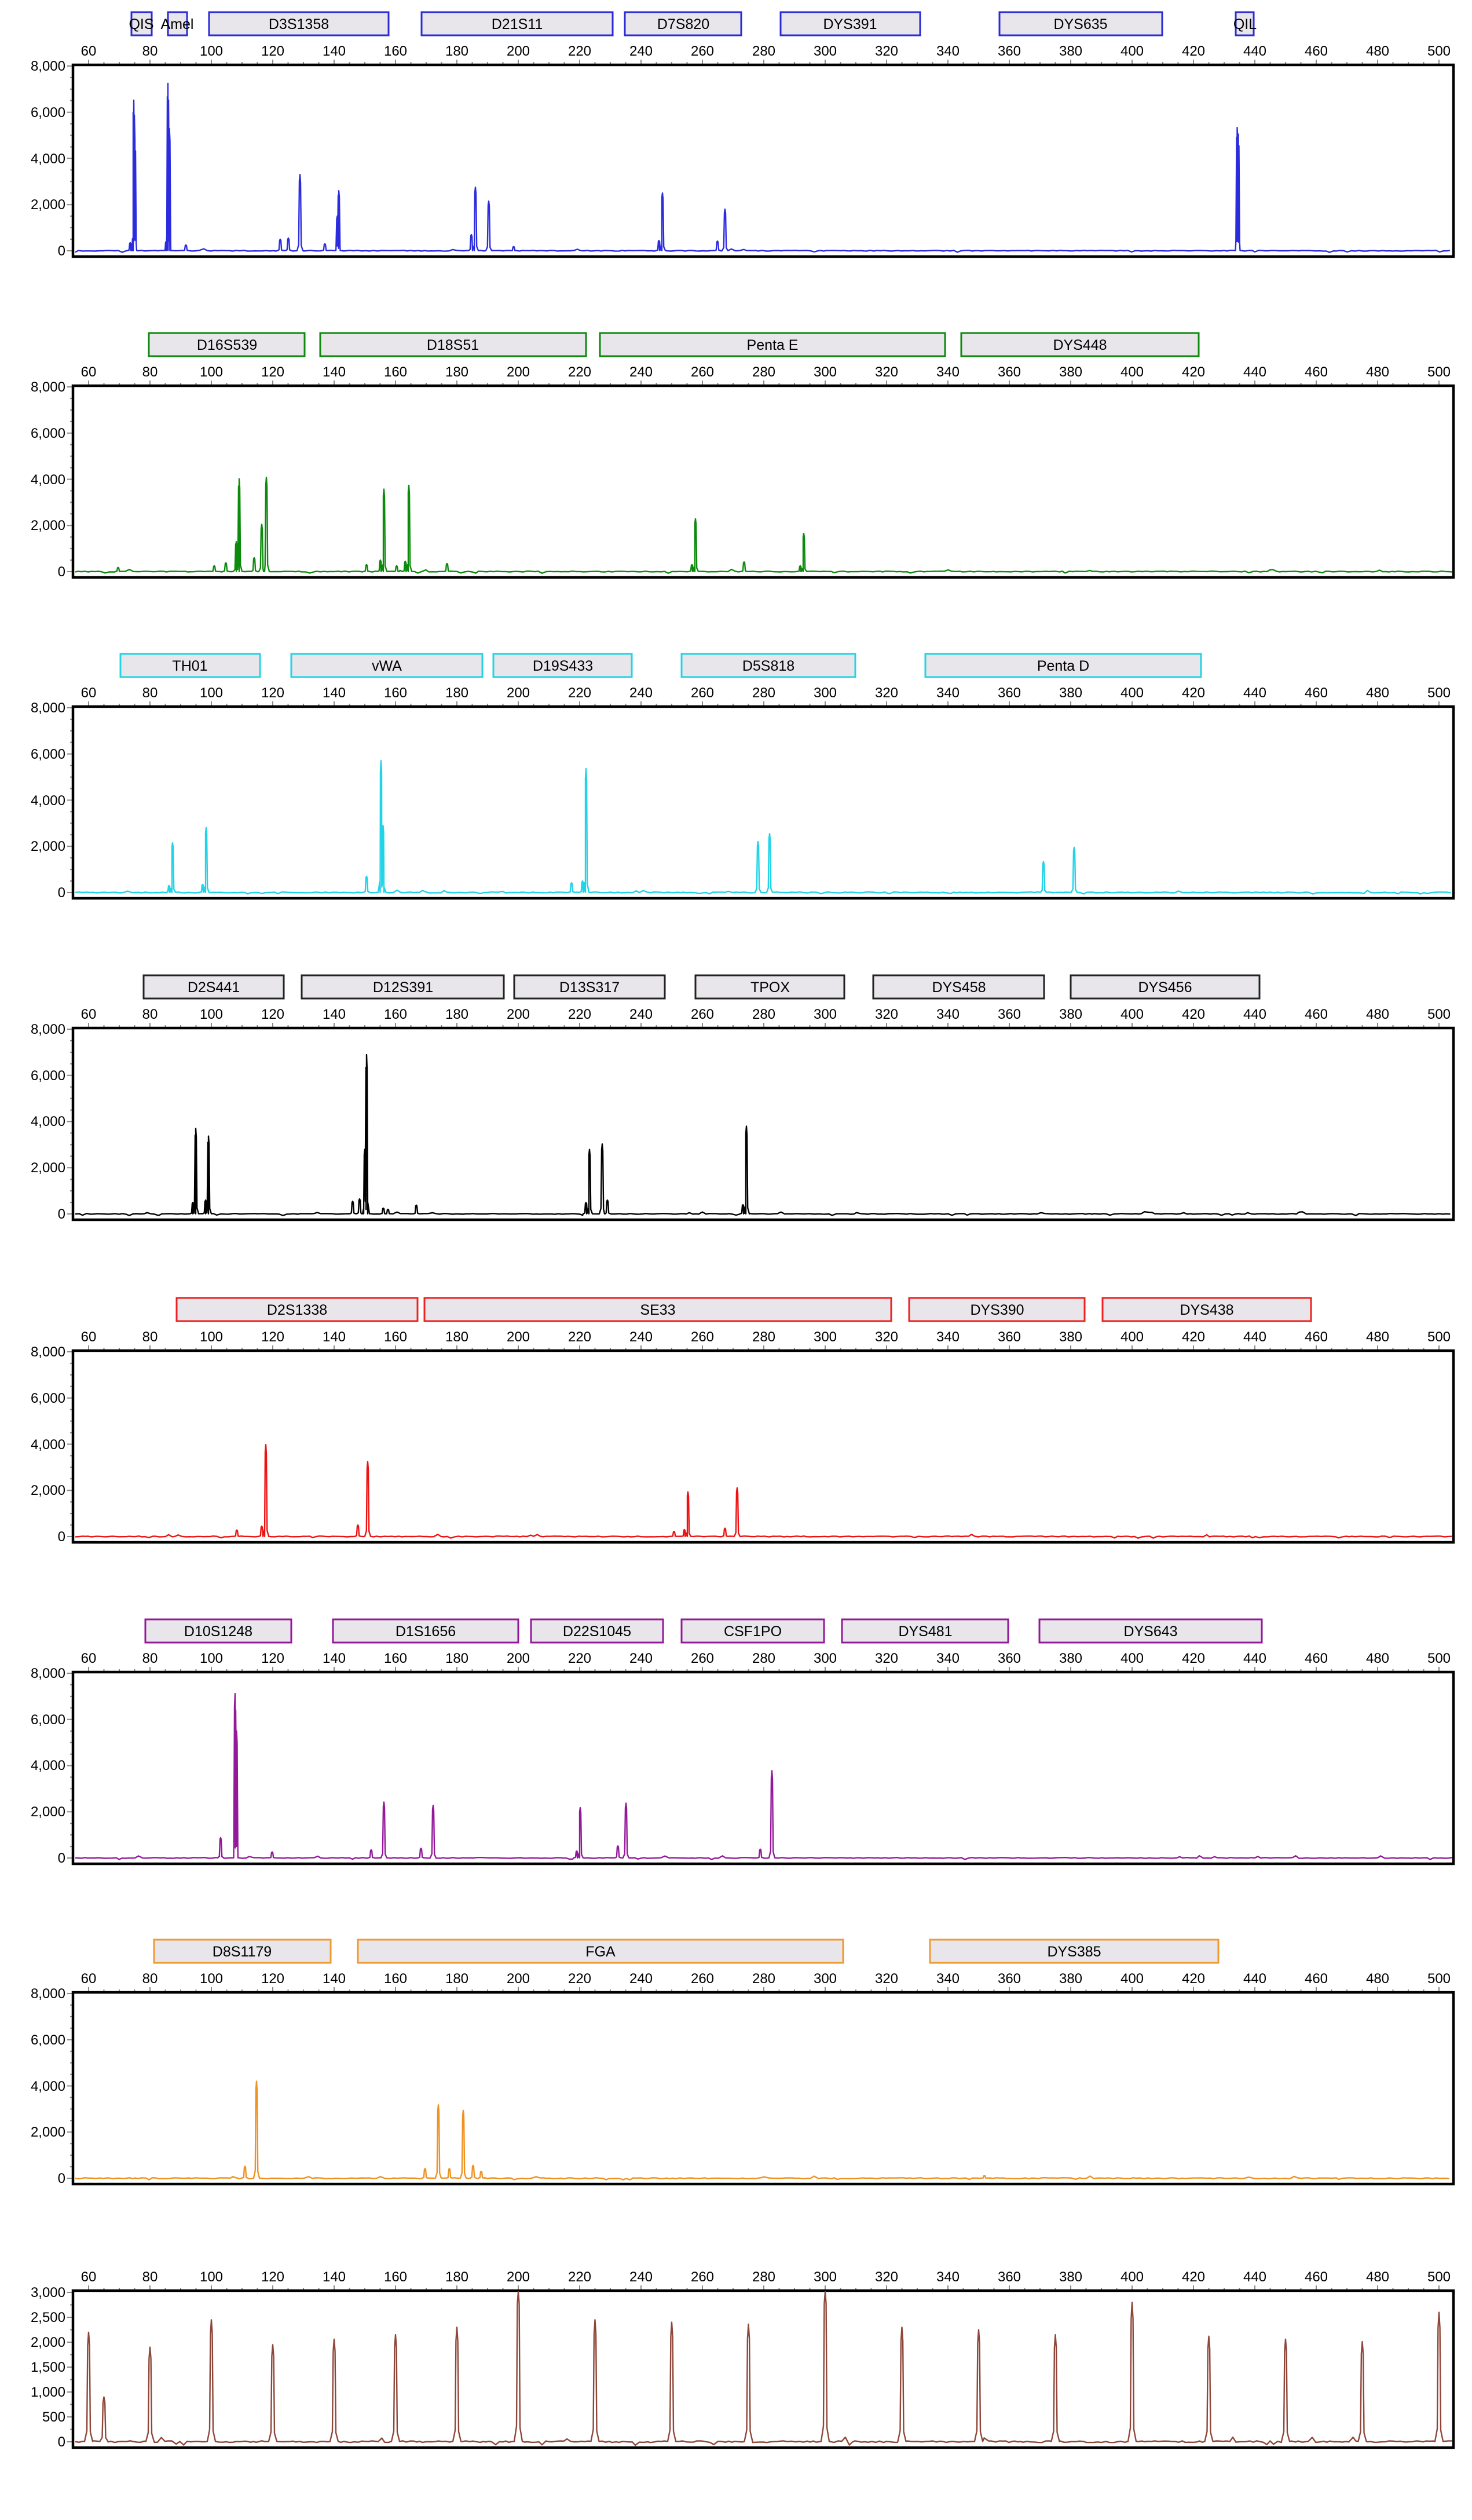 The width and height of the screenshot is (1472, 2520). Describe the element at coordinates (657, 1310) in the screenshot. I see `svg-text: SE33` at that location.